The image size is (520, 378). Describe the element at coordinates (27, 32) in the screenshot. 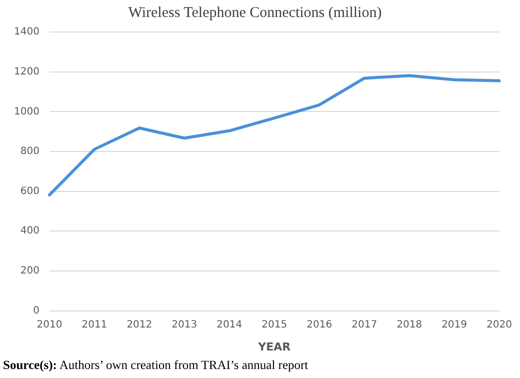

I see `y-tick-label: 1400` at that location.